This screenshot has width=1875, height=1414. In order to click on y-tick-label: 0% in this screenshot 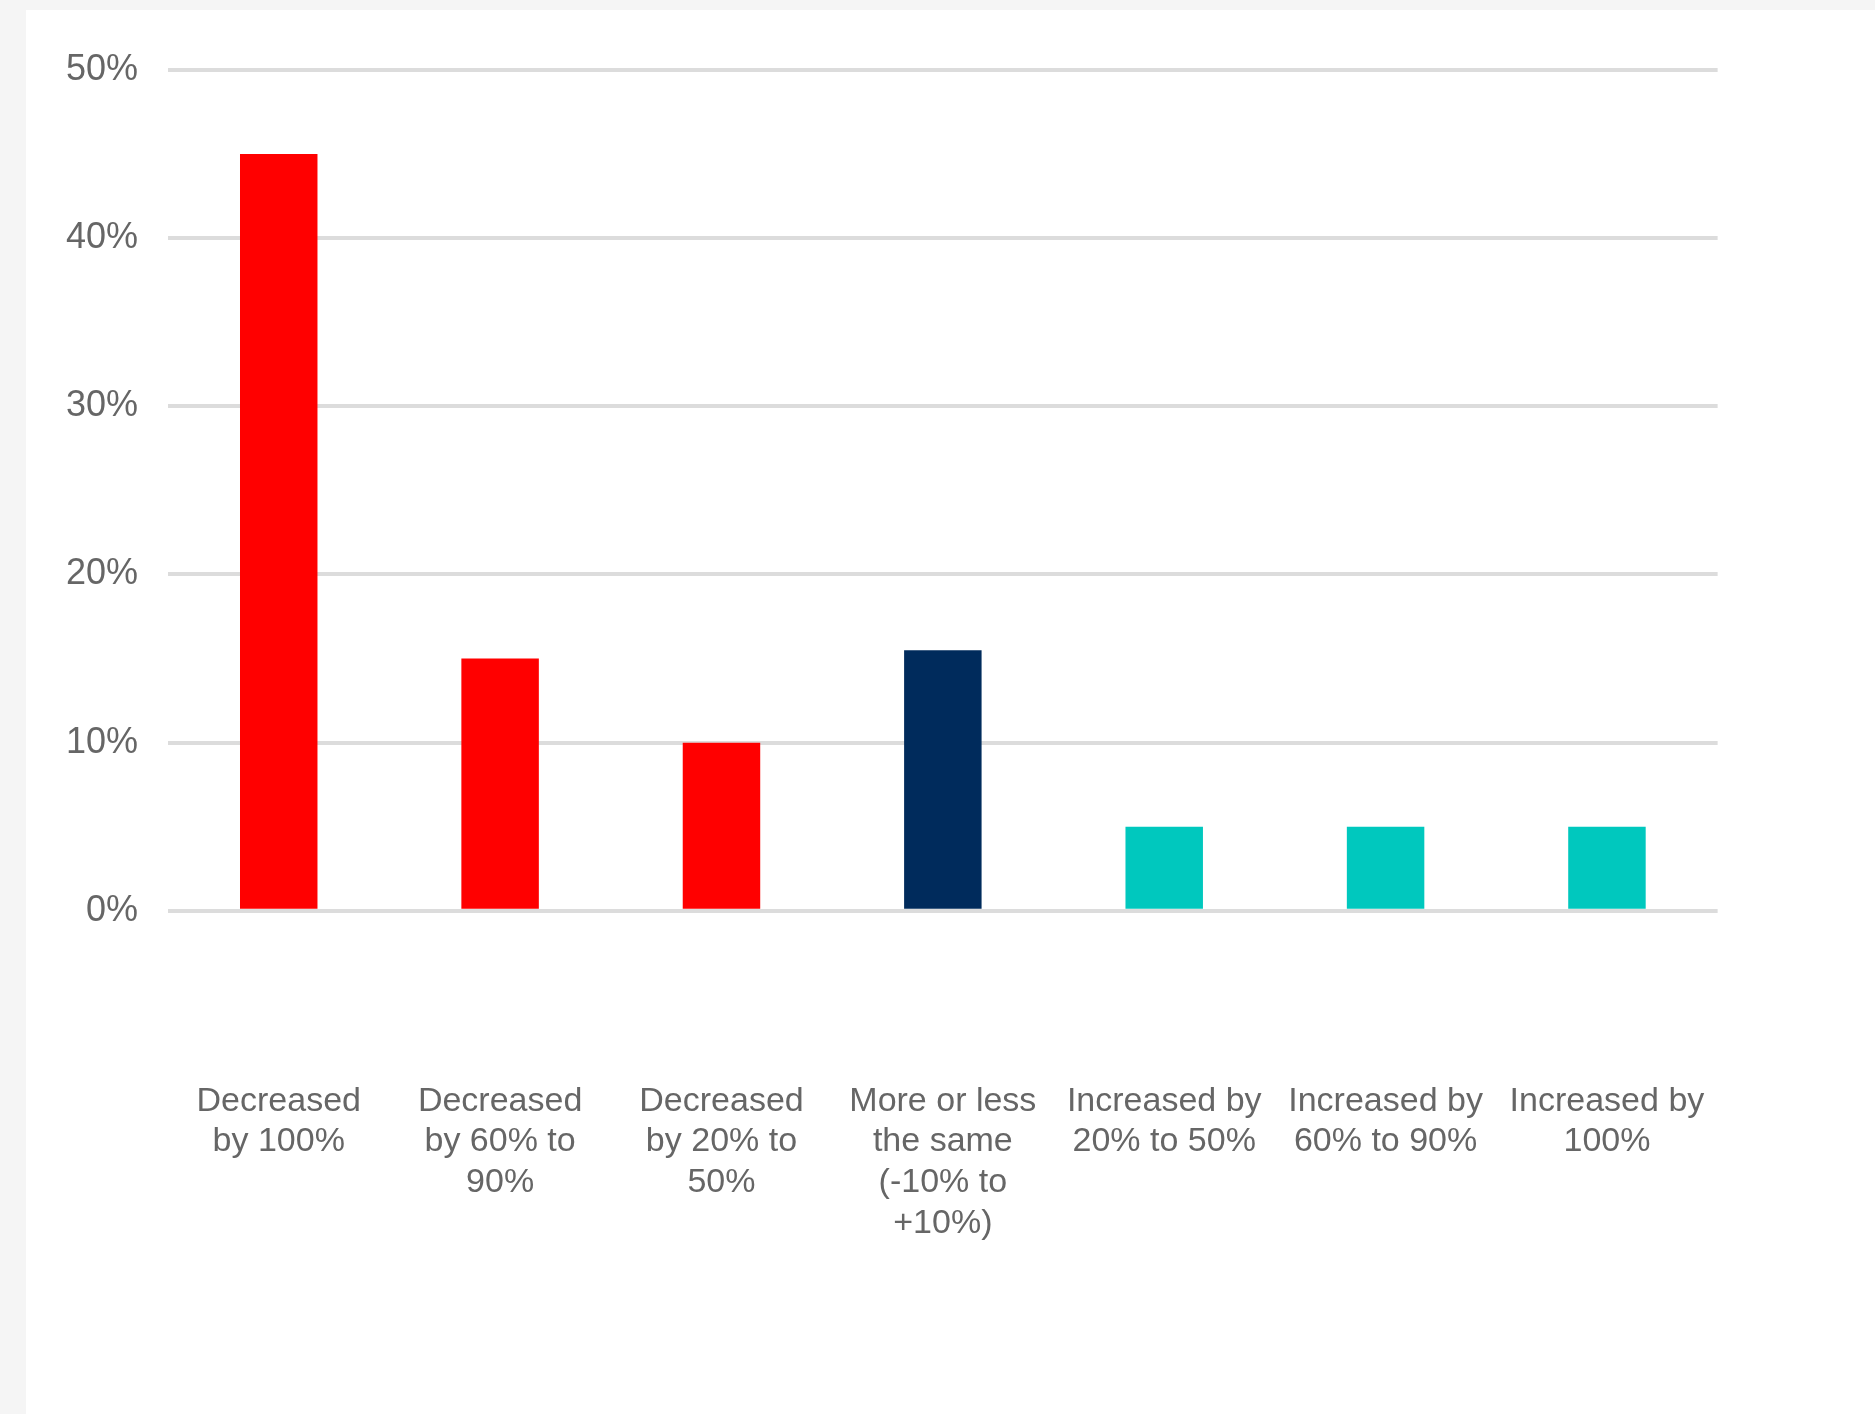, I will do `click(112, 908)`.